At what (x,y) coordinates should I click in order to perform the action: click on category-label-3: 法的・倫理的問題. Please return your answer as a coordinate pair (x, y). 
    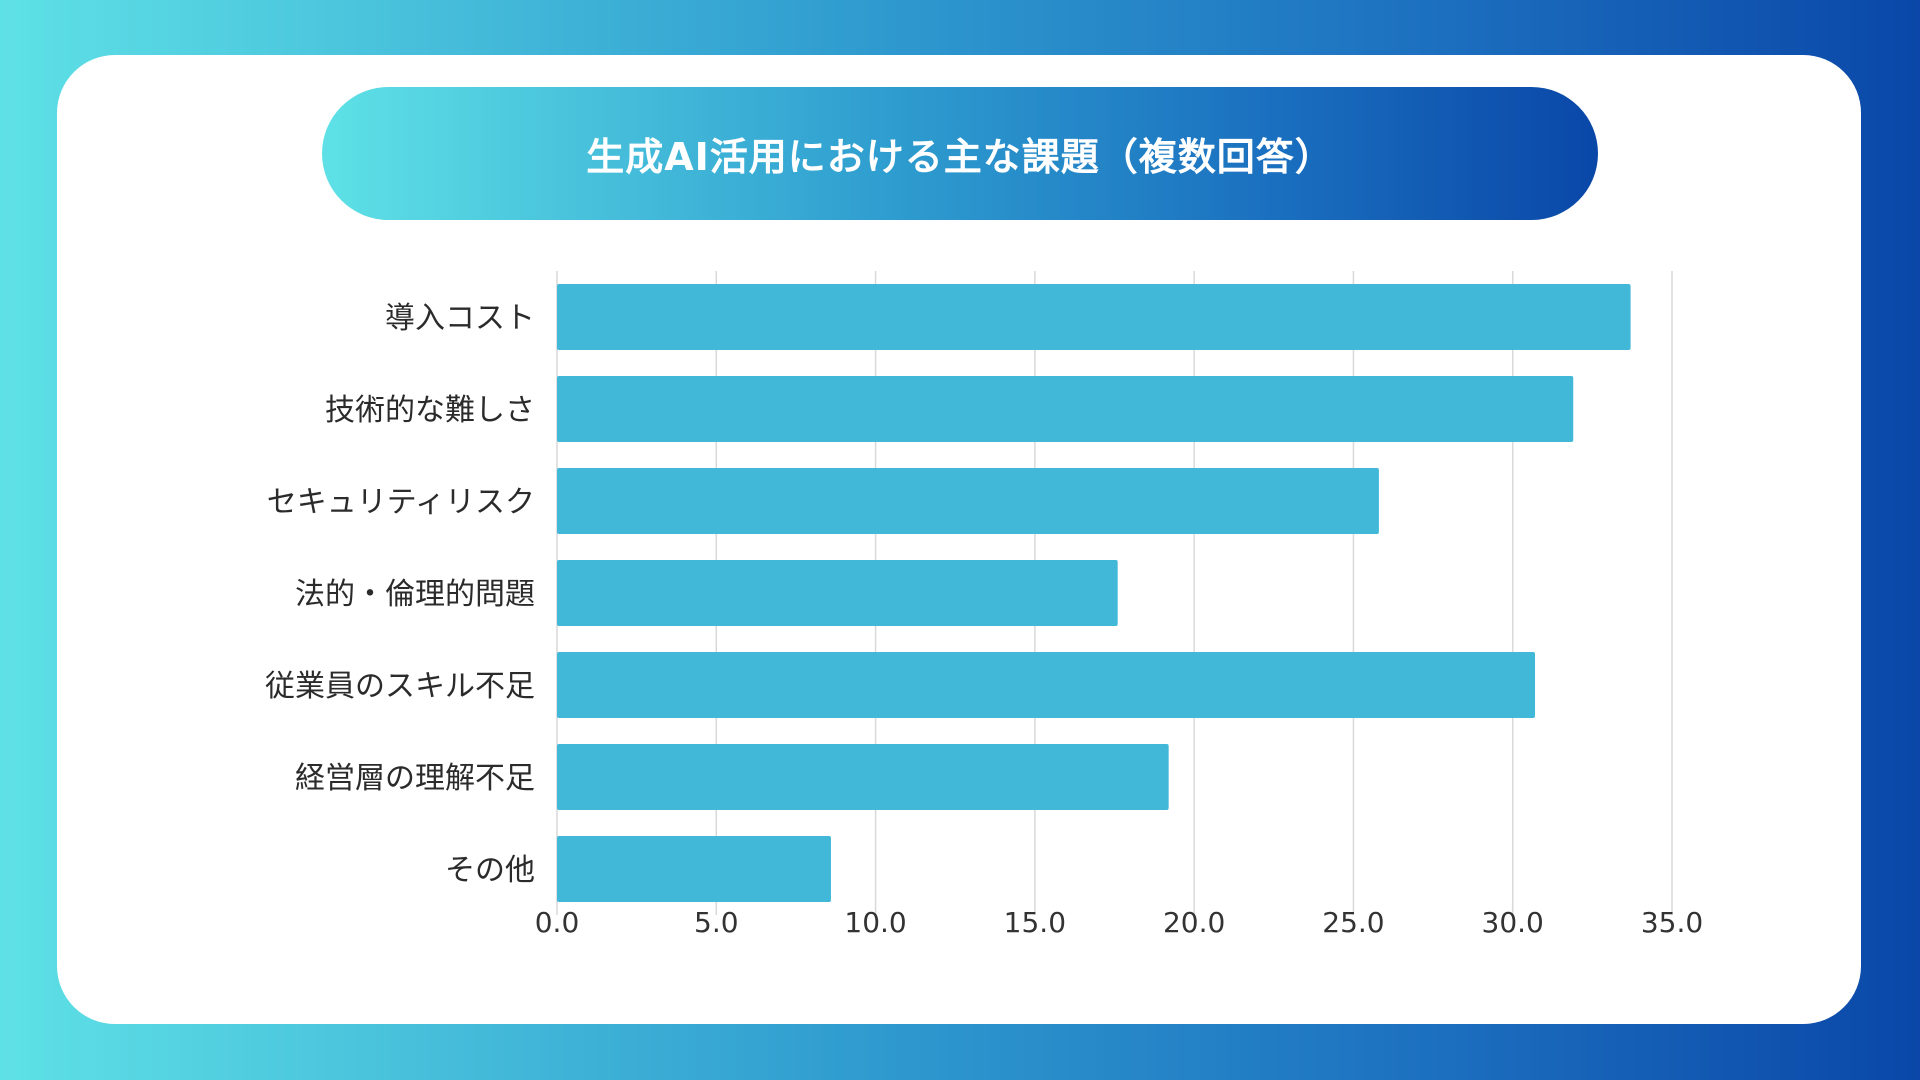
    Looking at the image, I should click on (415, 594).